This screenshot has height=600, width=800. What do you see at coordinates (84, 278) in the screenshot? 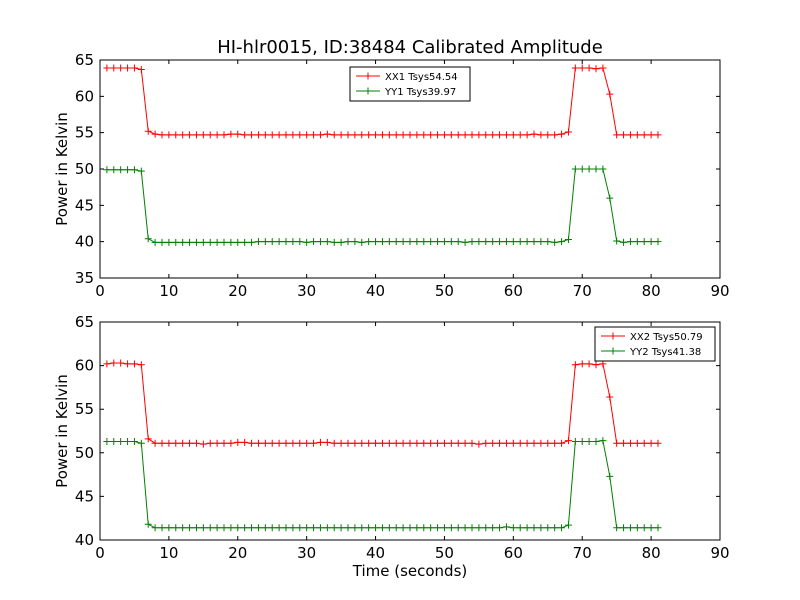
I see `y-tick-label: 35` at bounding box center [84, 278].